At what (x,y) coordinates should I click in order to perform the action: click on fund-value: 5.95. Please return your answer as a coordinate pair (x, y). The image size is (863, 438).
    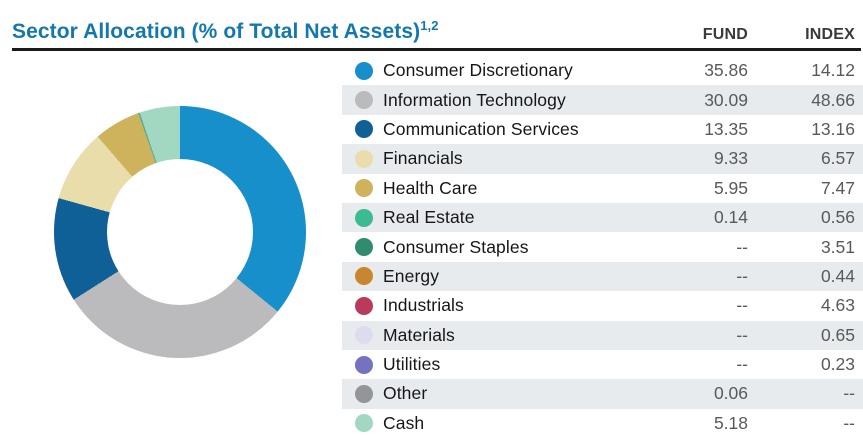
    Looking at the image, I should click on (730, 187).